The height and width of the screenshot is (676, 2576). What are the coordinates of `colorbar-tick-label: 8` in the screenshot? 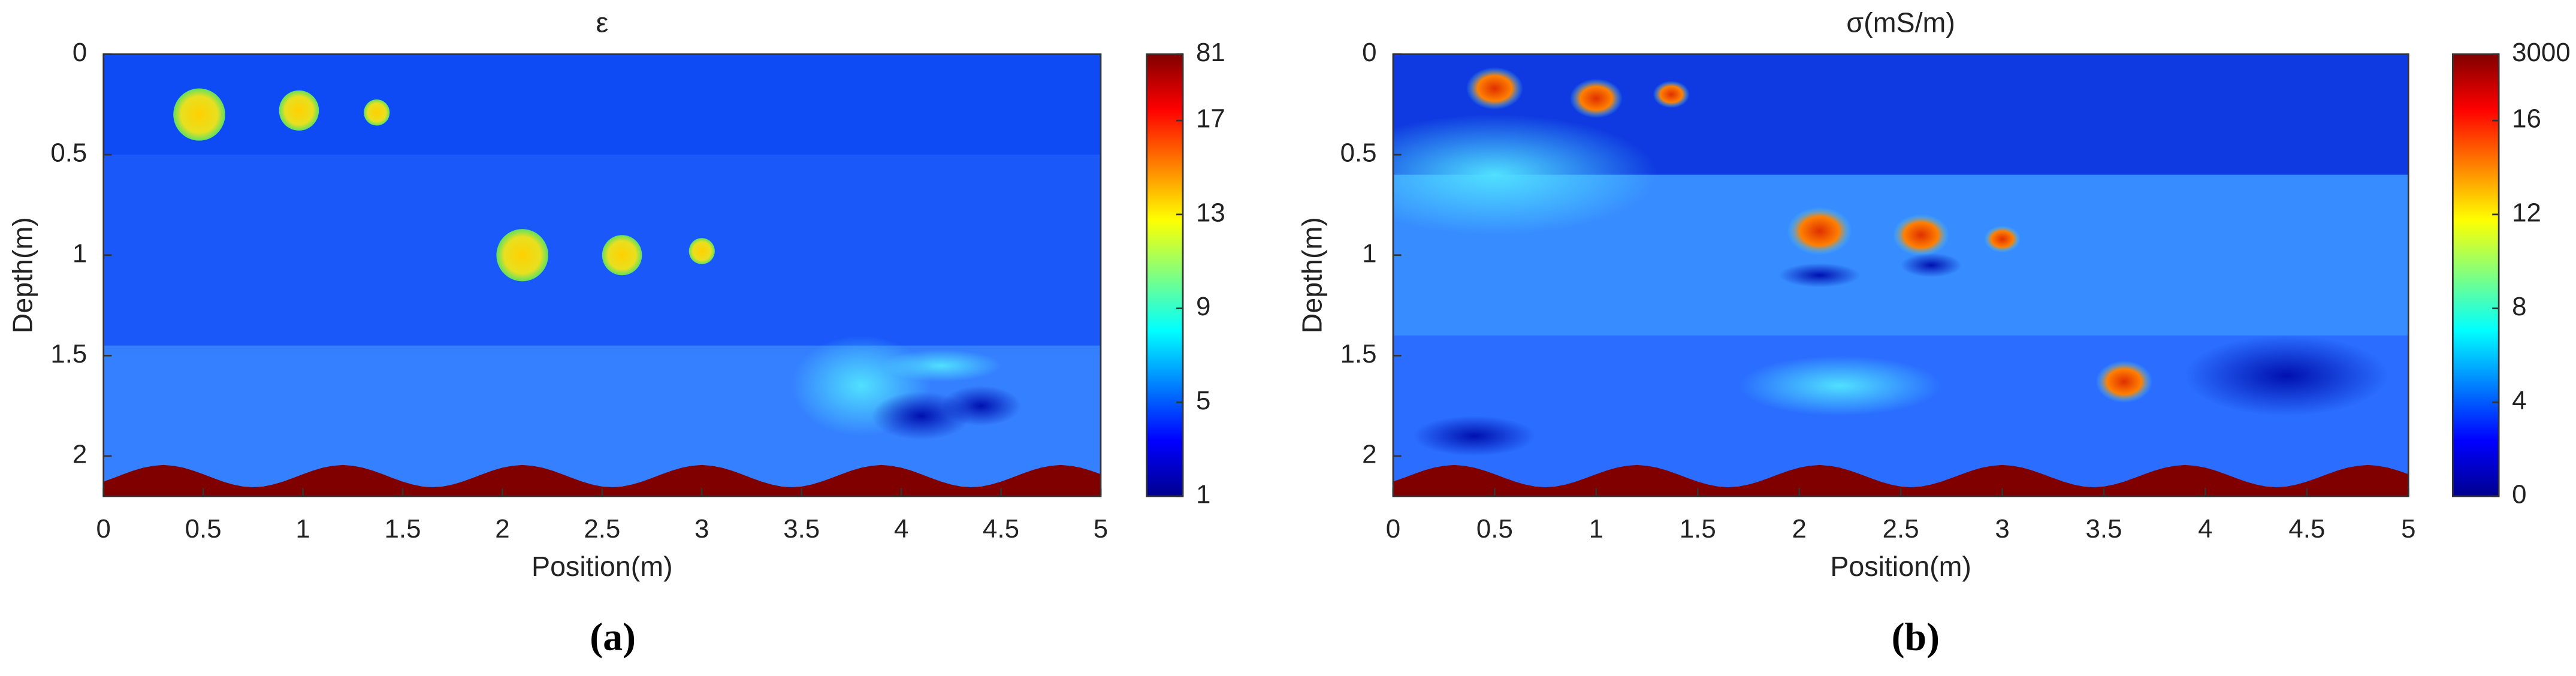 It's located at (2519, 307).